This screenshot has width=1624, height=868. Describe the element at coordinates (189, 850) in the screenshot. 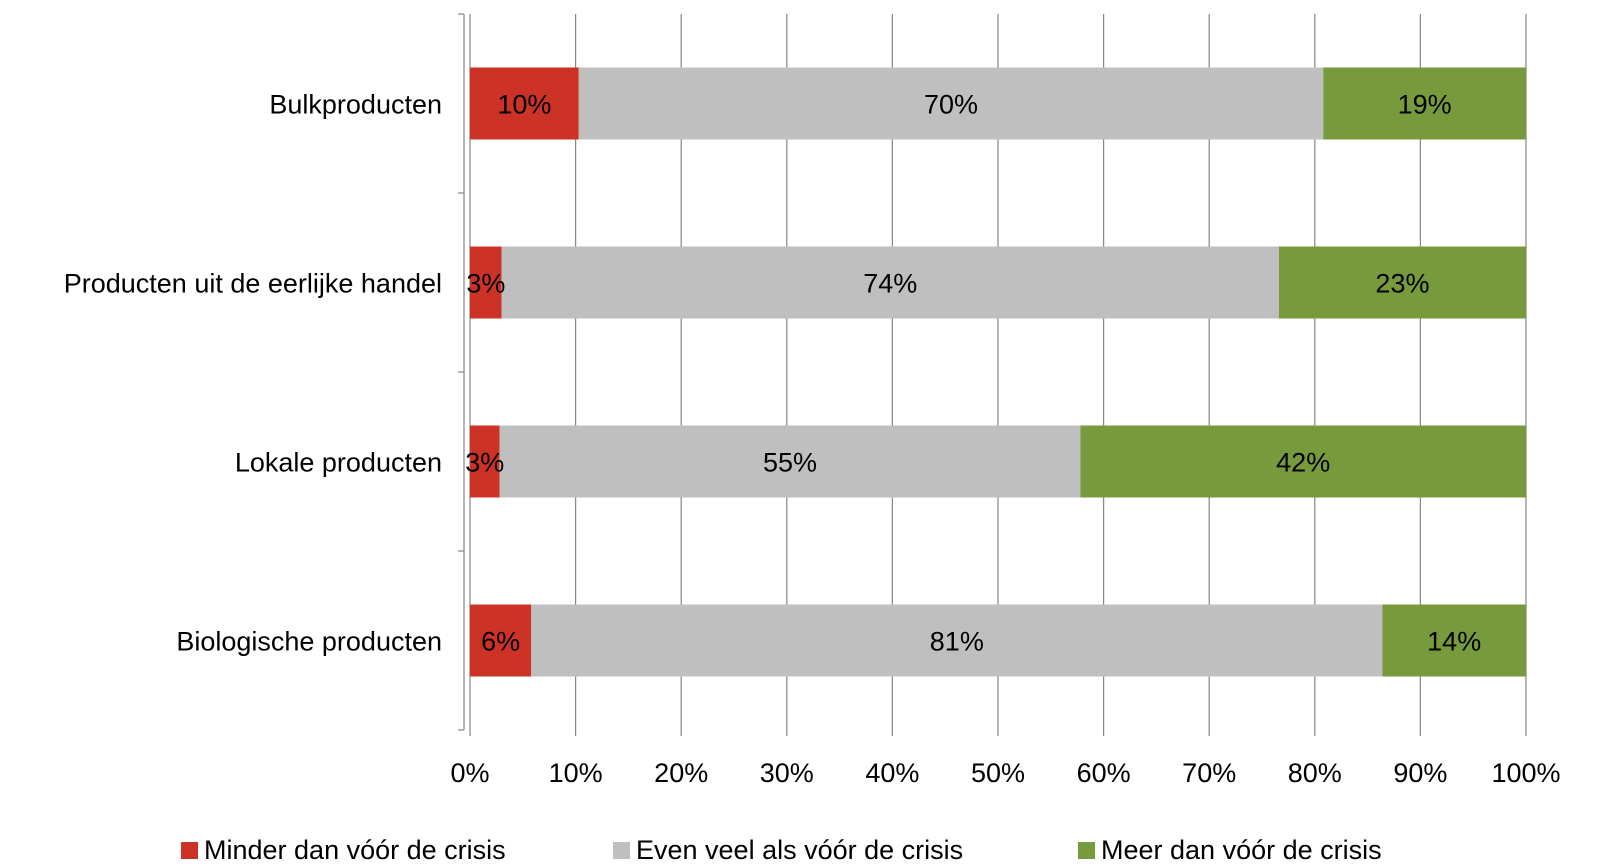

I see `legend-swatch-minder` at that location.